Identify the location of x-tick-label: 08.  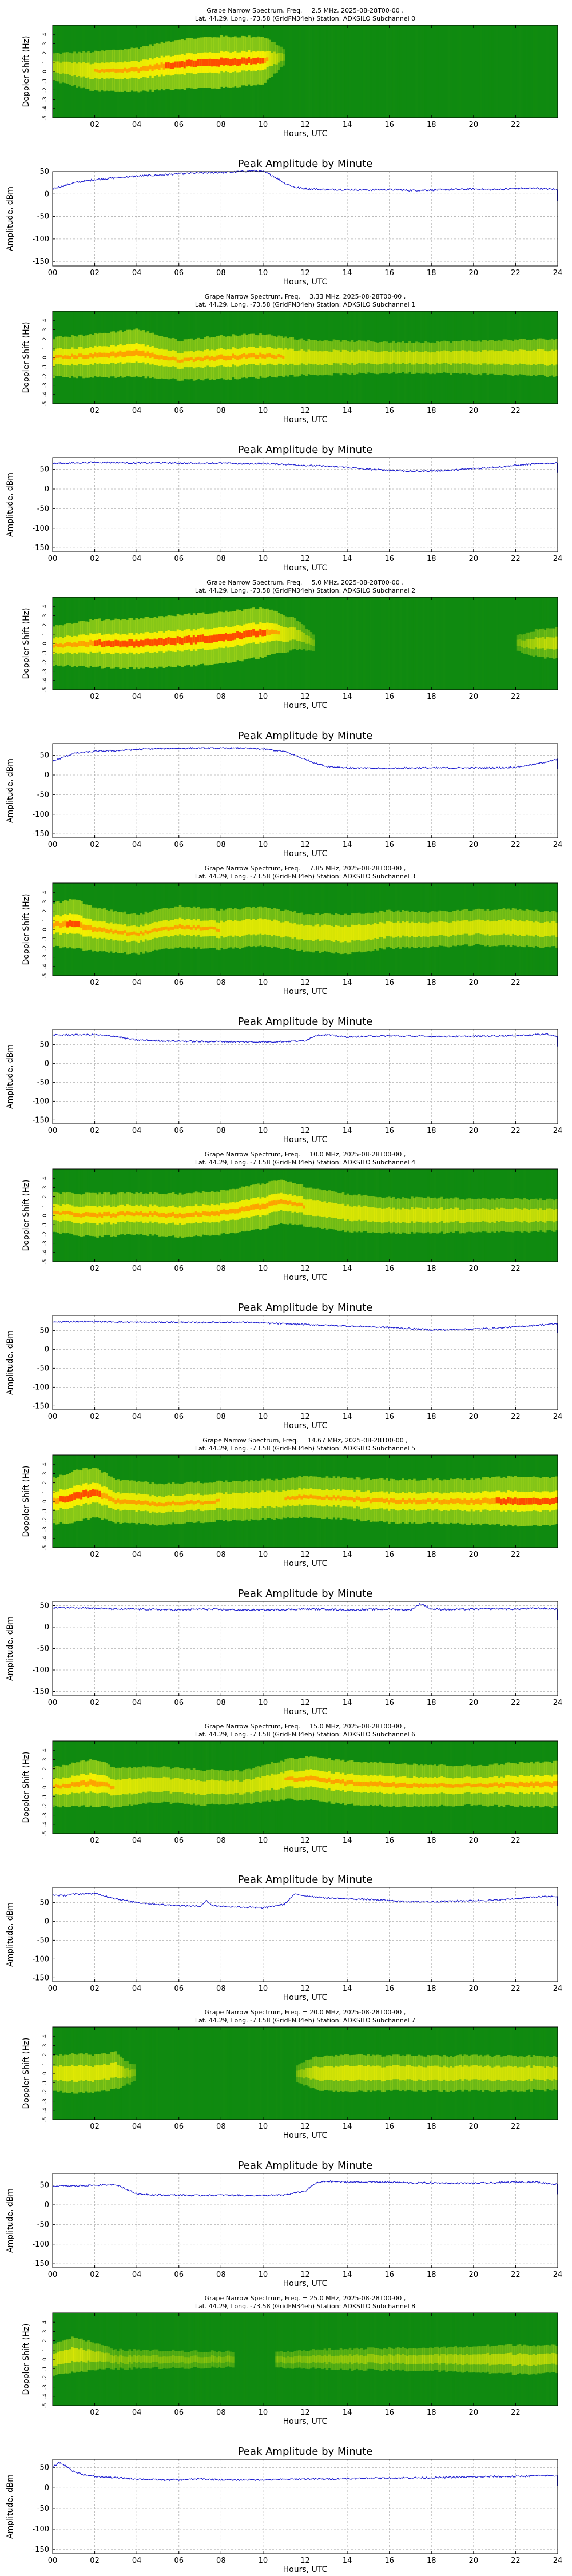
(221, 273).